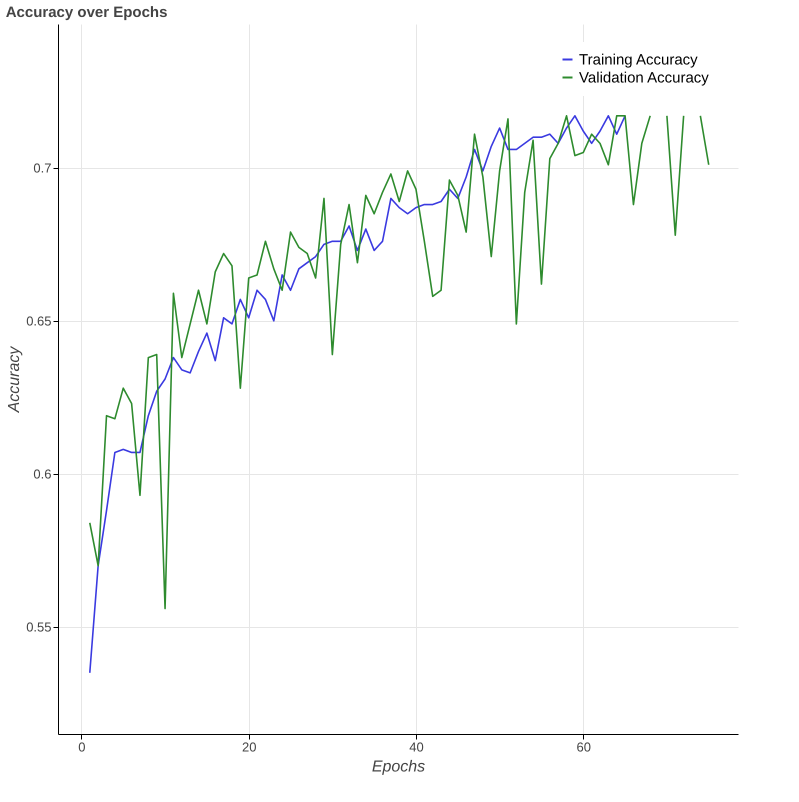  Describe the element at coordinates (39, 320) in the screenshot. I see `y-tick-label: 0.65` at that location.